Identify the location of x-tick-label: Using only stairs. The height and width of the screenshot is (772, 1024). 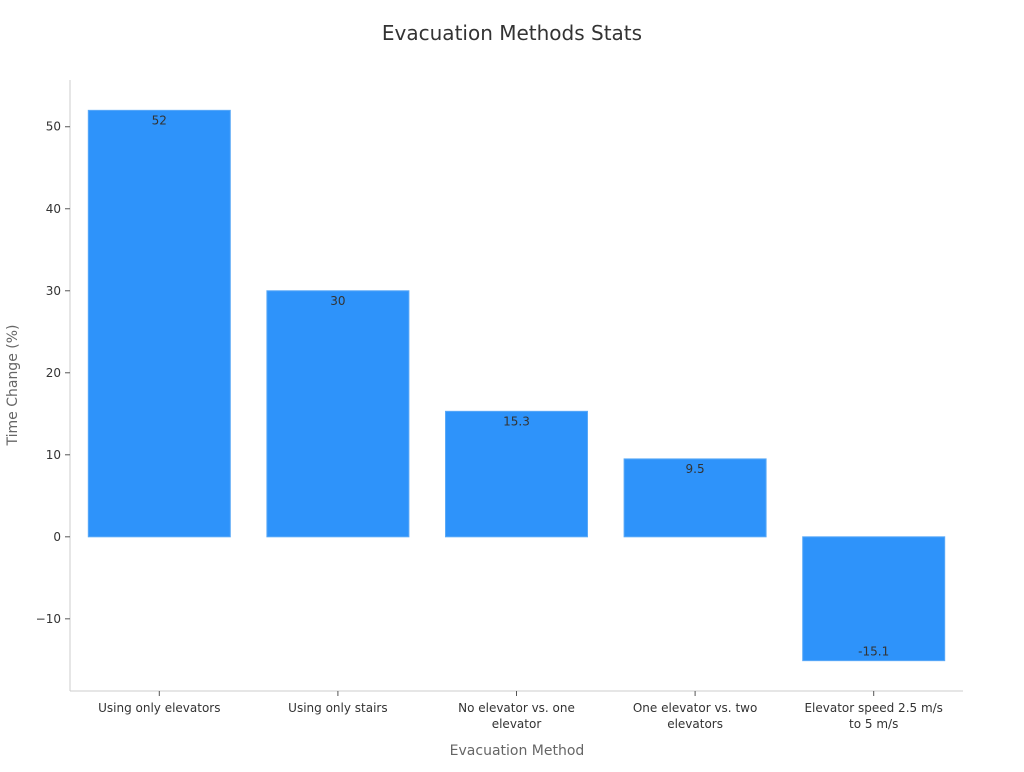
(337, 708).